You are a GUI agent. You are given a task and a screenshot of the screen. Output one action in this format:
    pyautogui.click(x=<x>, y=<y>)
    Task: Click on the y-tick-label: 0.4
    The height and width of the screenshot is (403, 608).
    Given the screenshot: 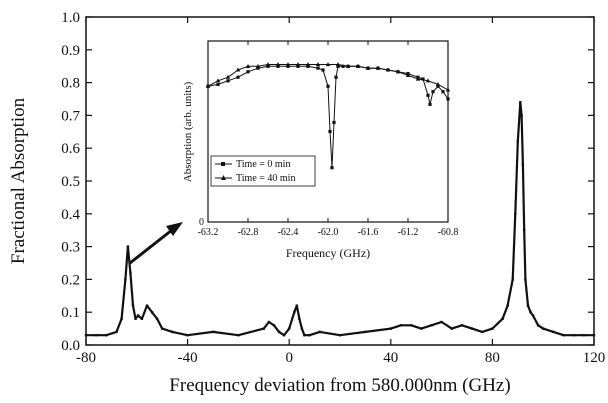 What is the action you would take?
    pyautogui.click(x=70, y=215)
    